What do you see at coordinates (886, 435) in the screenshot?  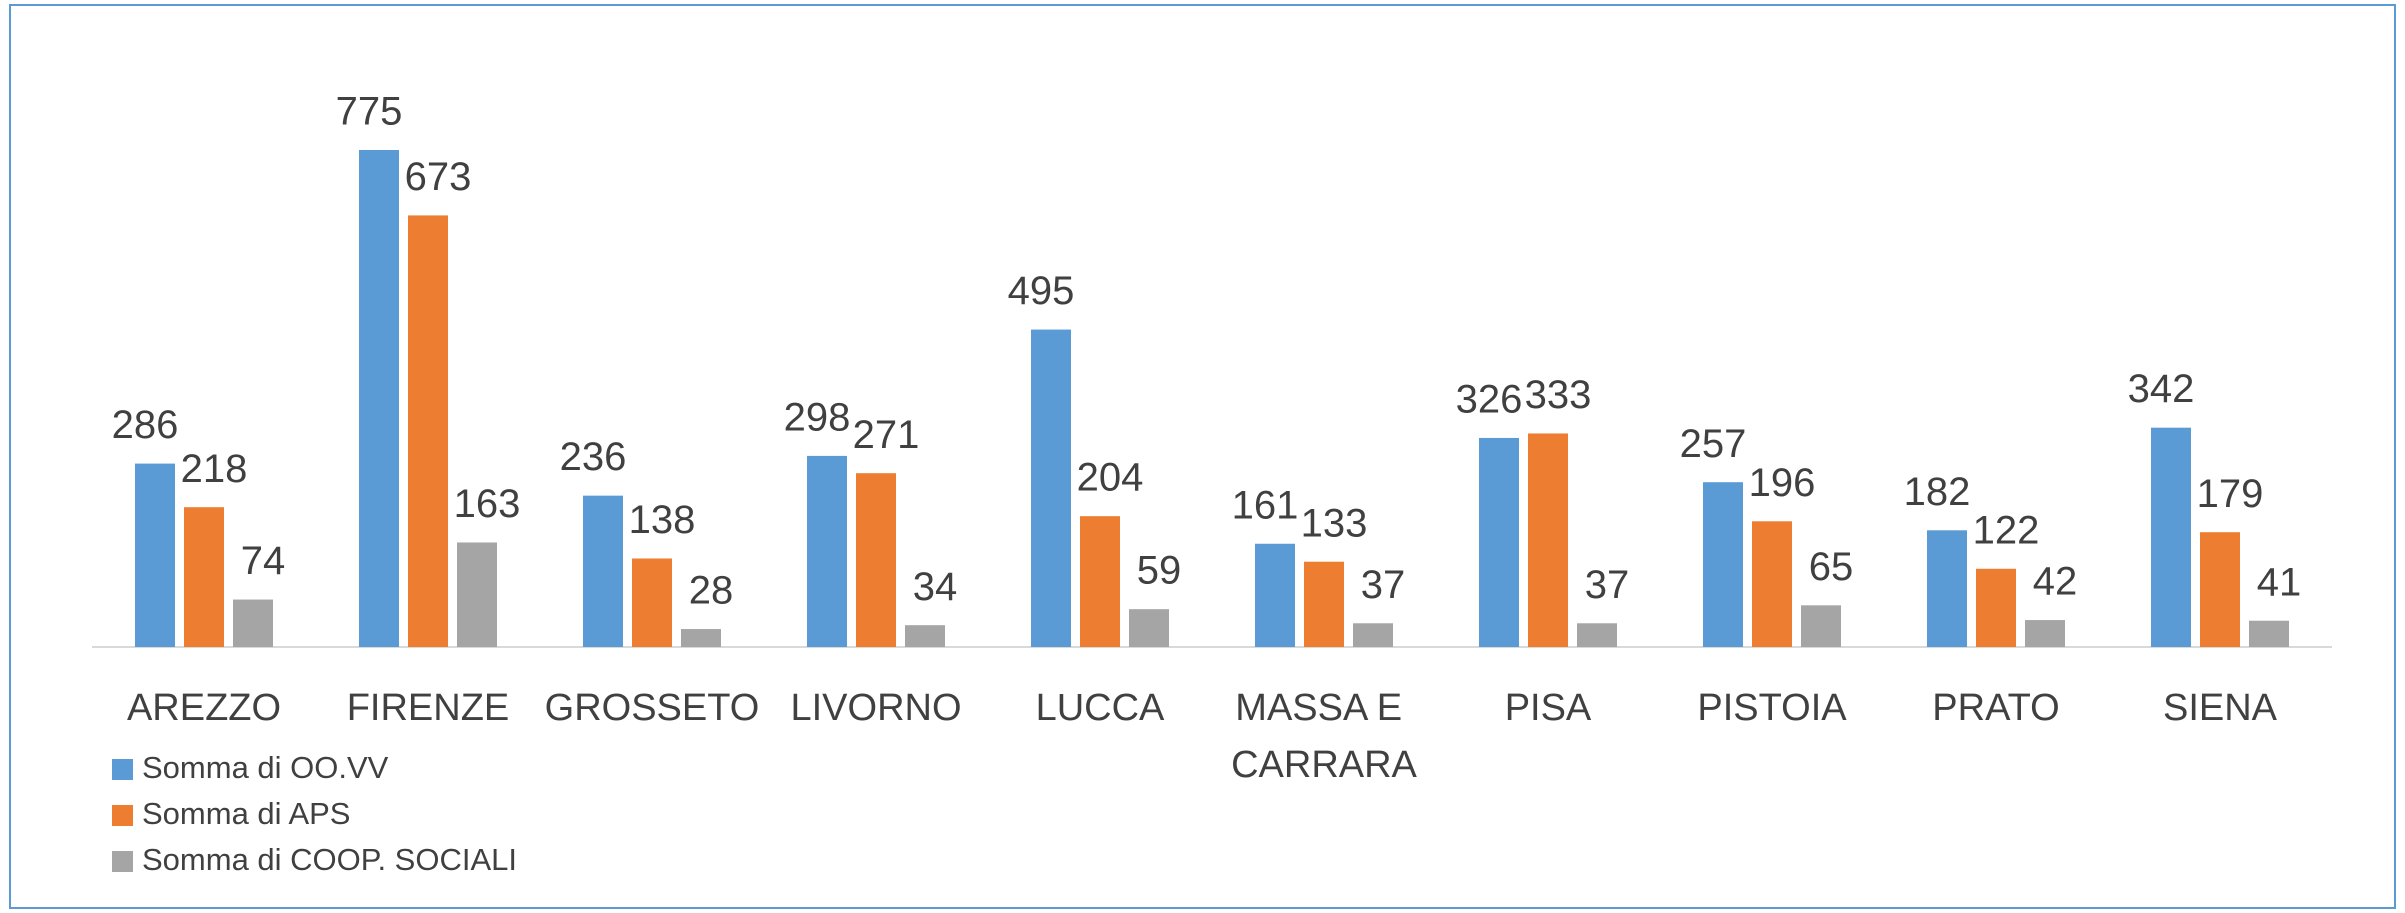 I see `data-label: 271` at bounding box center [886, 435].